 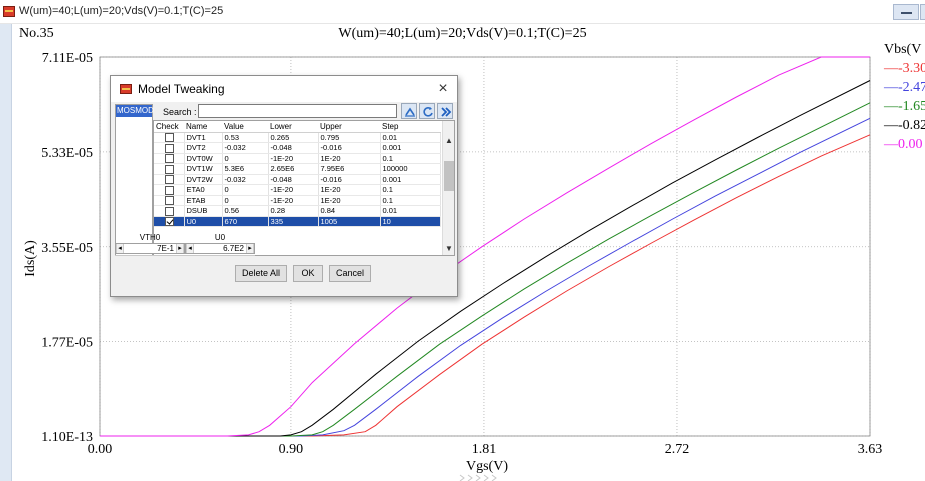 I want to click on column-header: Check, so click(x=169, y=127).